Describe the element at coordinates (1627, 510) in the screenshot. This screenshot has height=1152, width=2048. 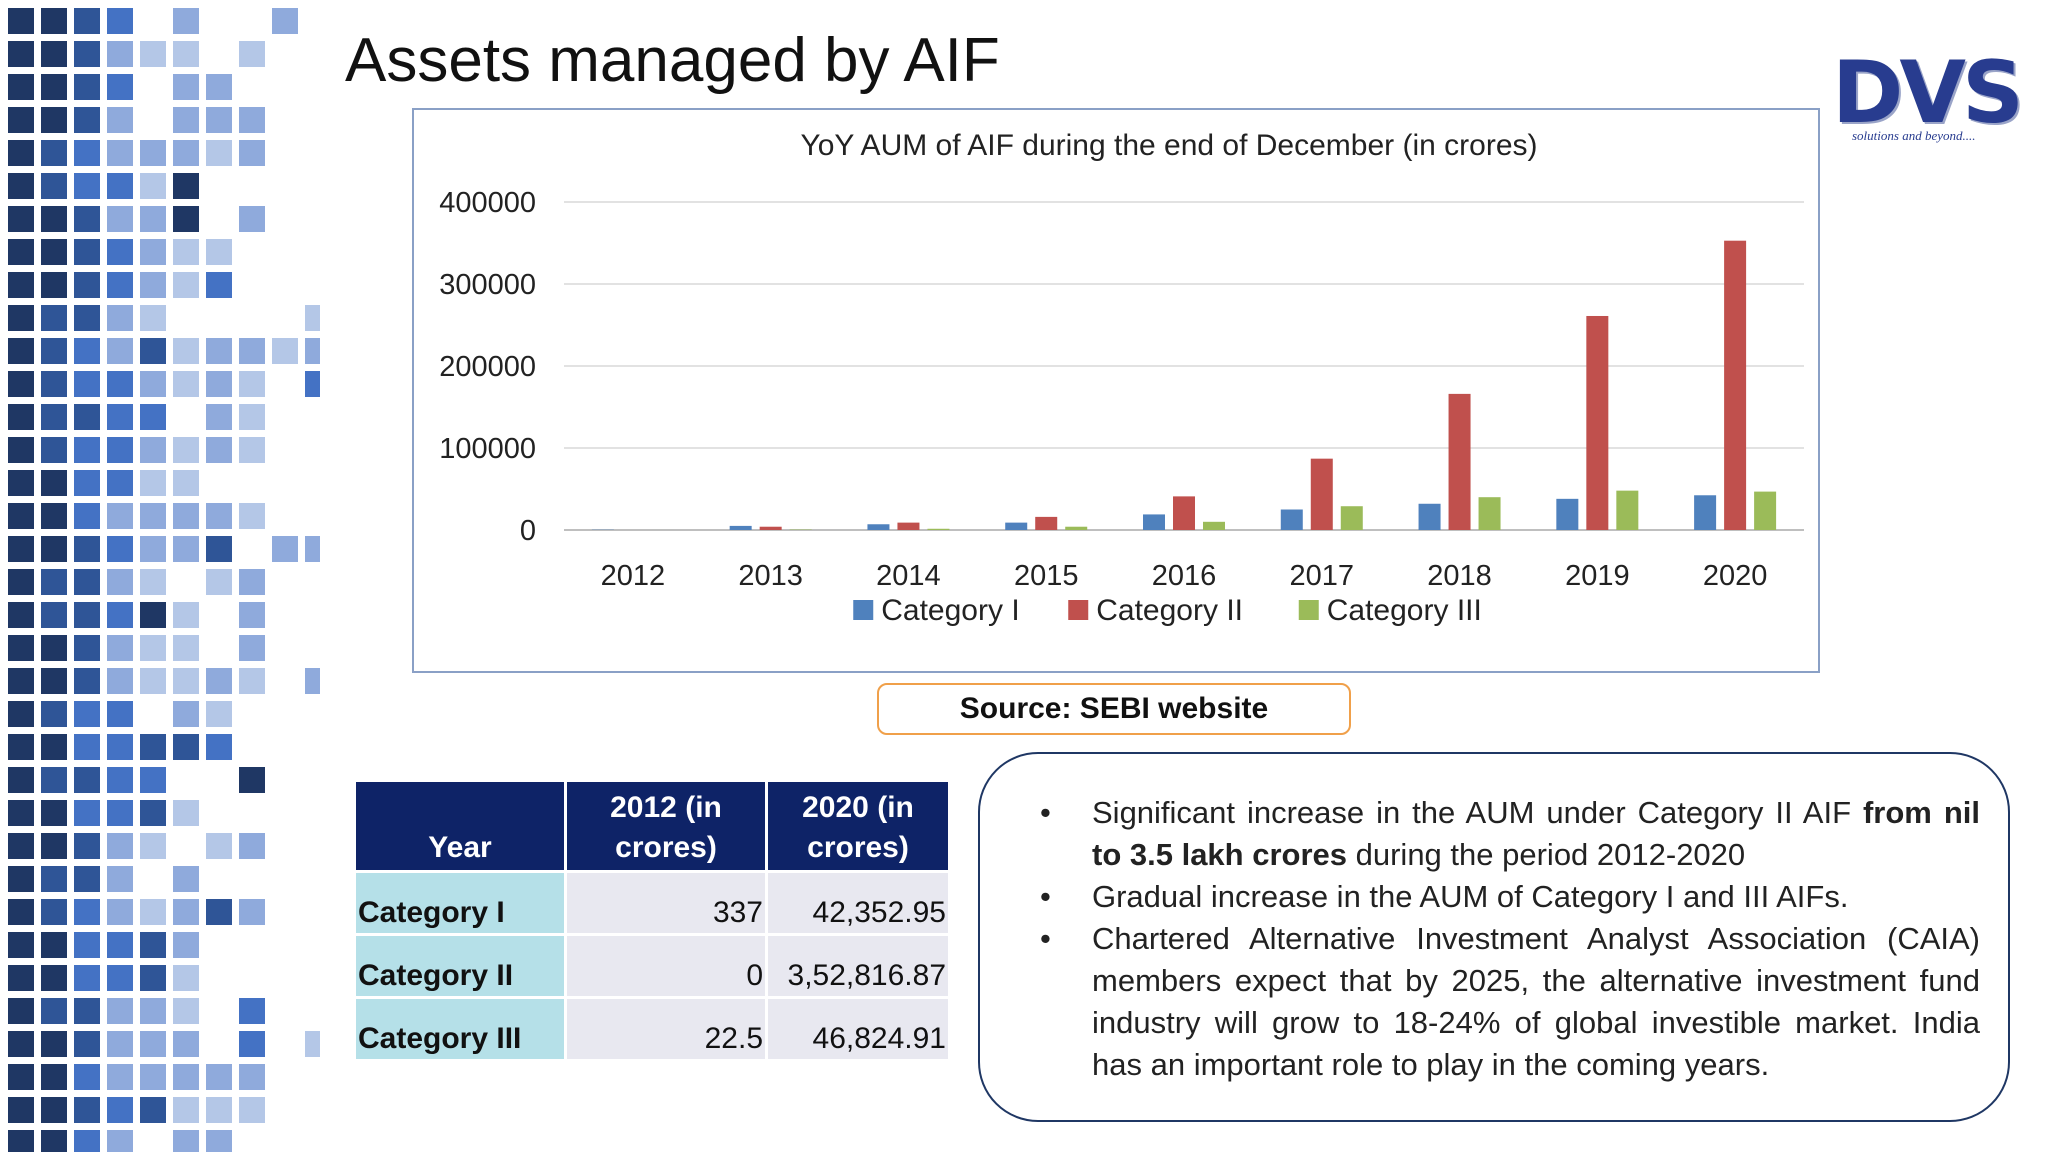
I see `bar-category-iii-2019` at that location.